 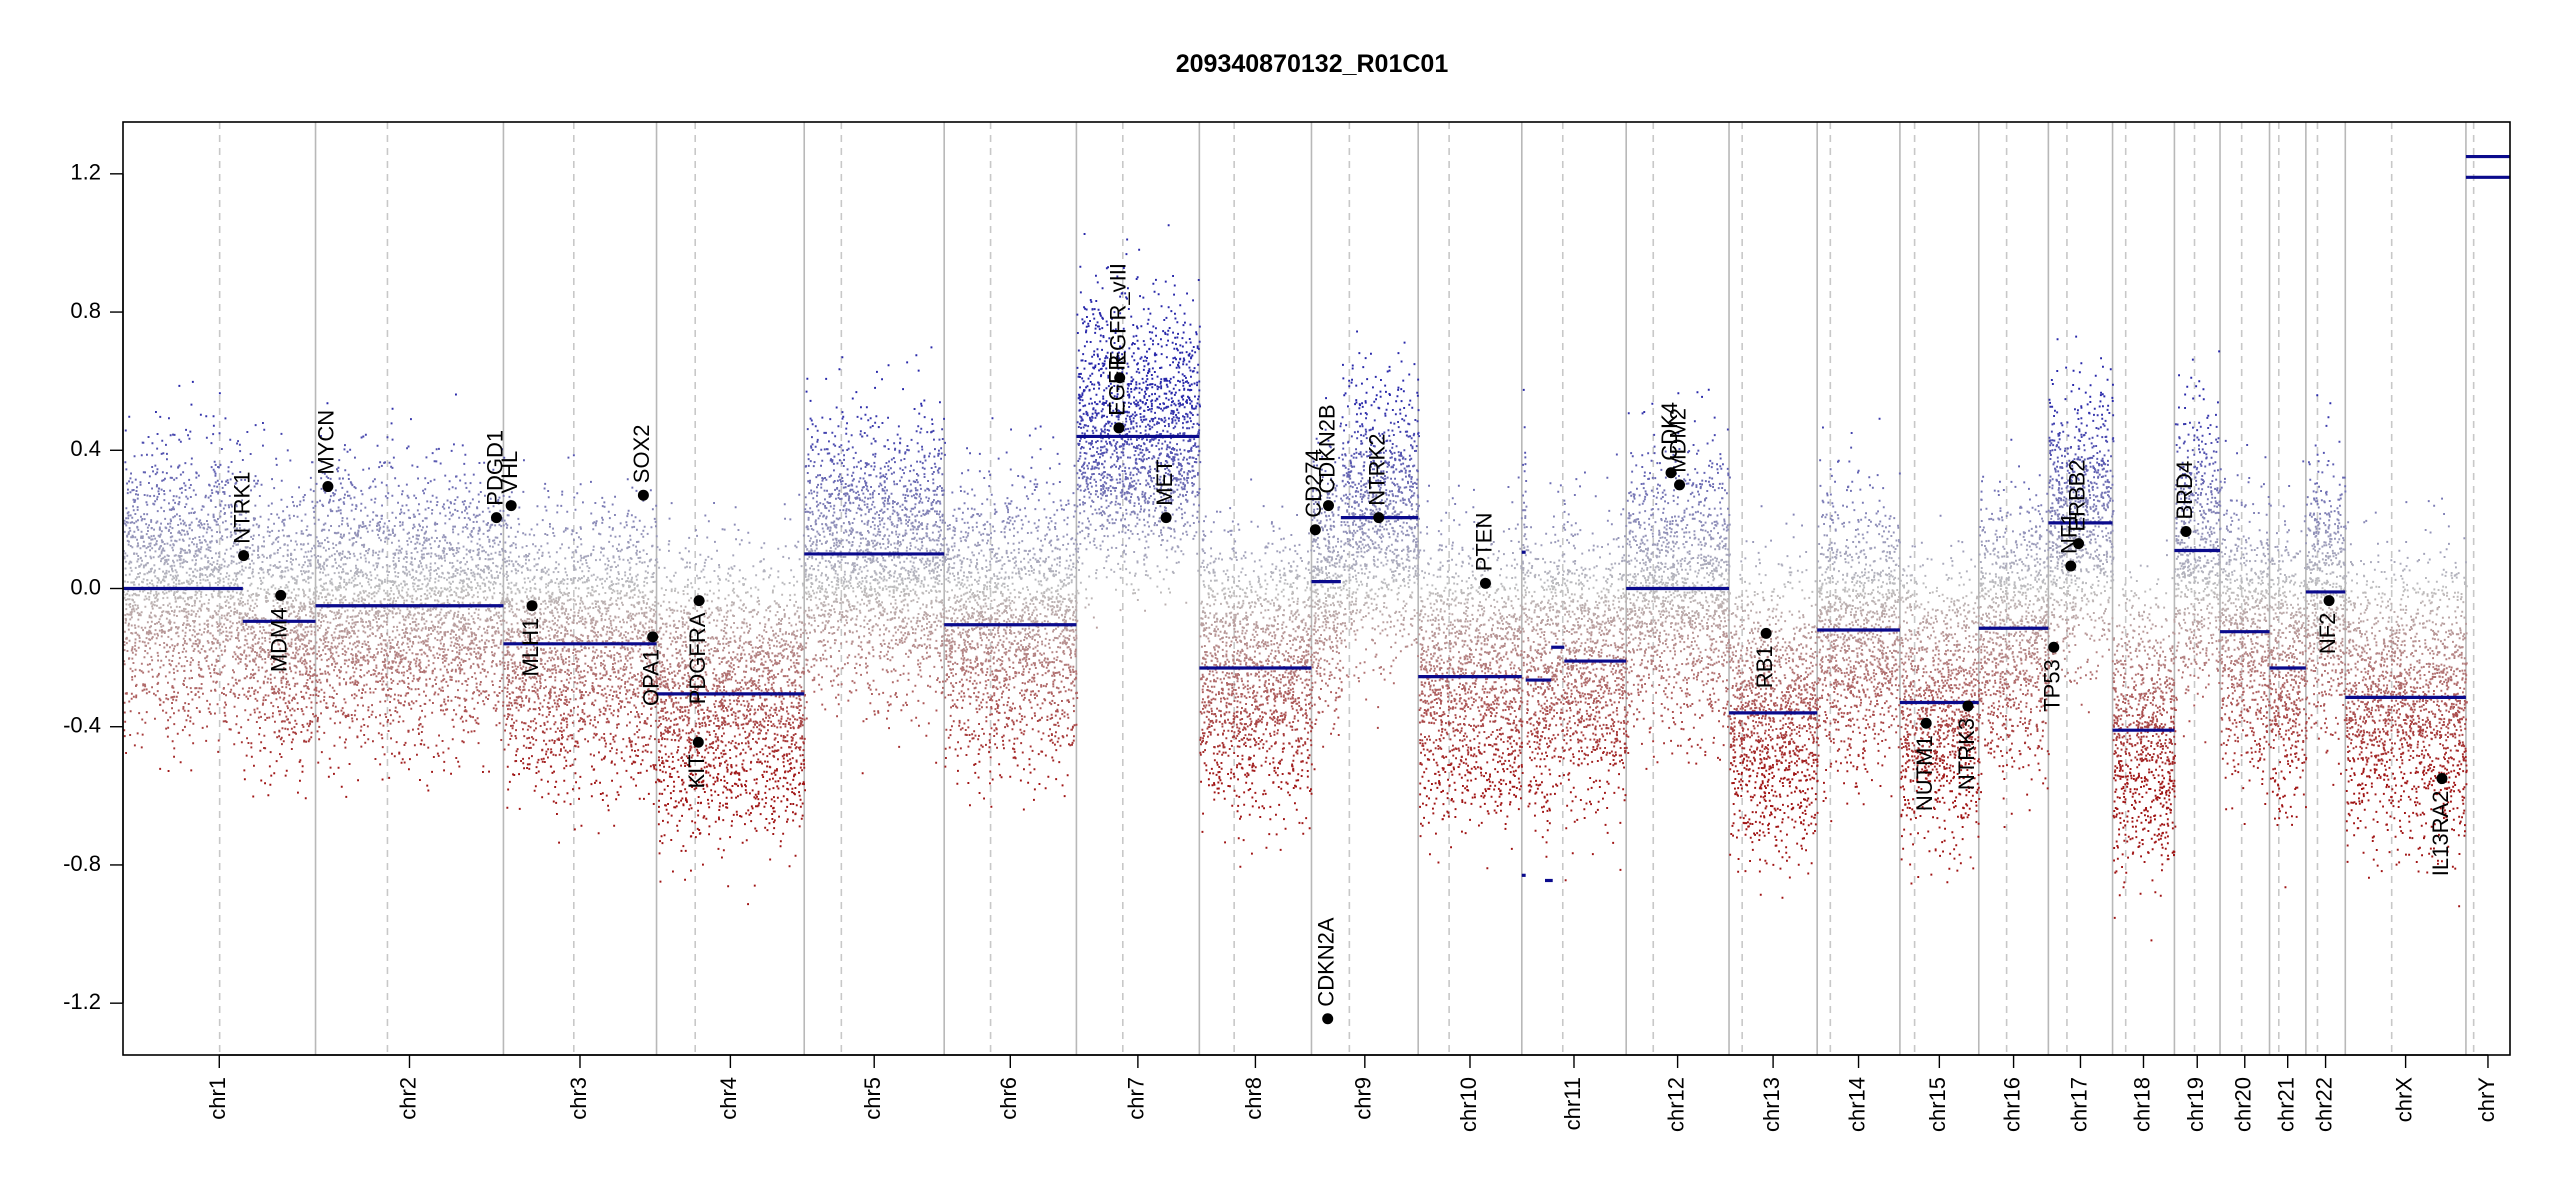 What do you see at coordinates (1312, 64) in the screenshot?
I see `chart-title: 209340870132_R01C01` at bounding box center [1312, 64].